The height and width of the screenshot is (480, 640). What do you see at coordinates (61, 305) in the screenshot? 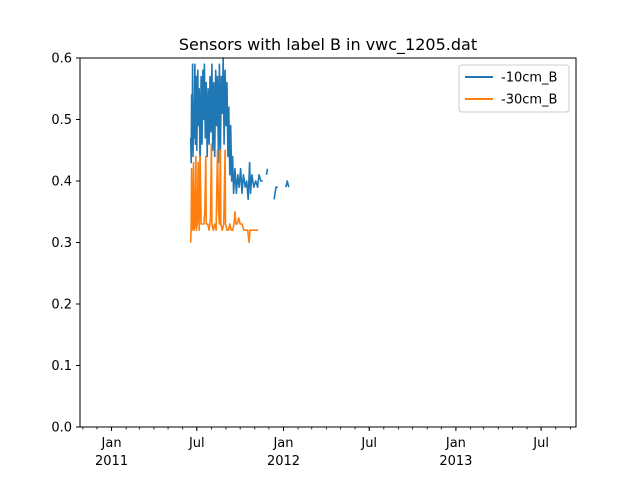
I see `y-tick-label: 0.2` at bounding box center [61, 305].